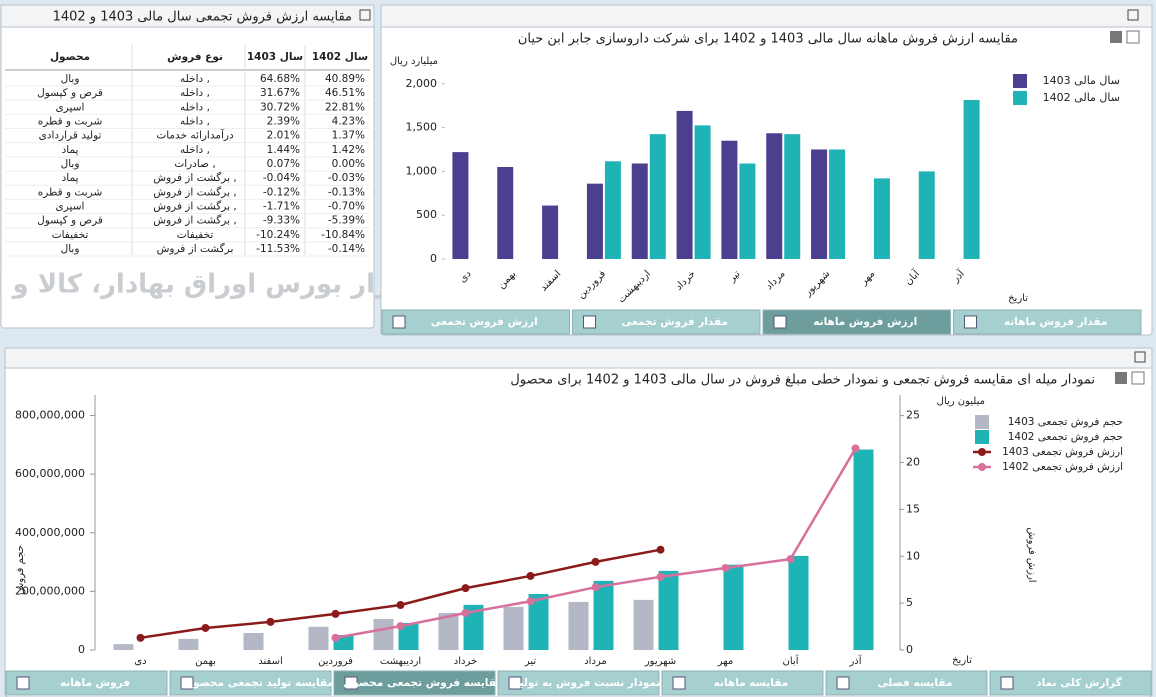 The image size is (1156, 697). What do you see at coordinates (50, 473) in the screenshot?
I see `y-tick-label: 600,000,000` at bounding box center [50, 473].